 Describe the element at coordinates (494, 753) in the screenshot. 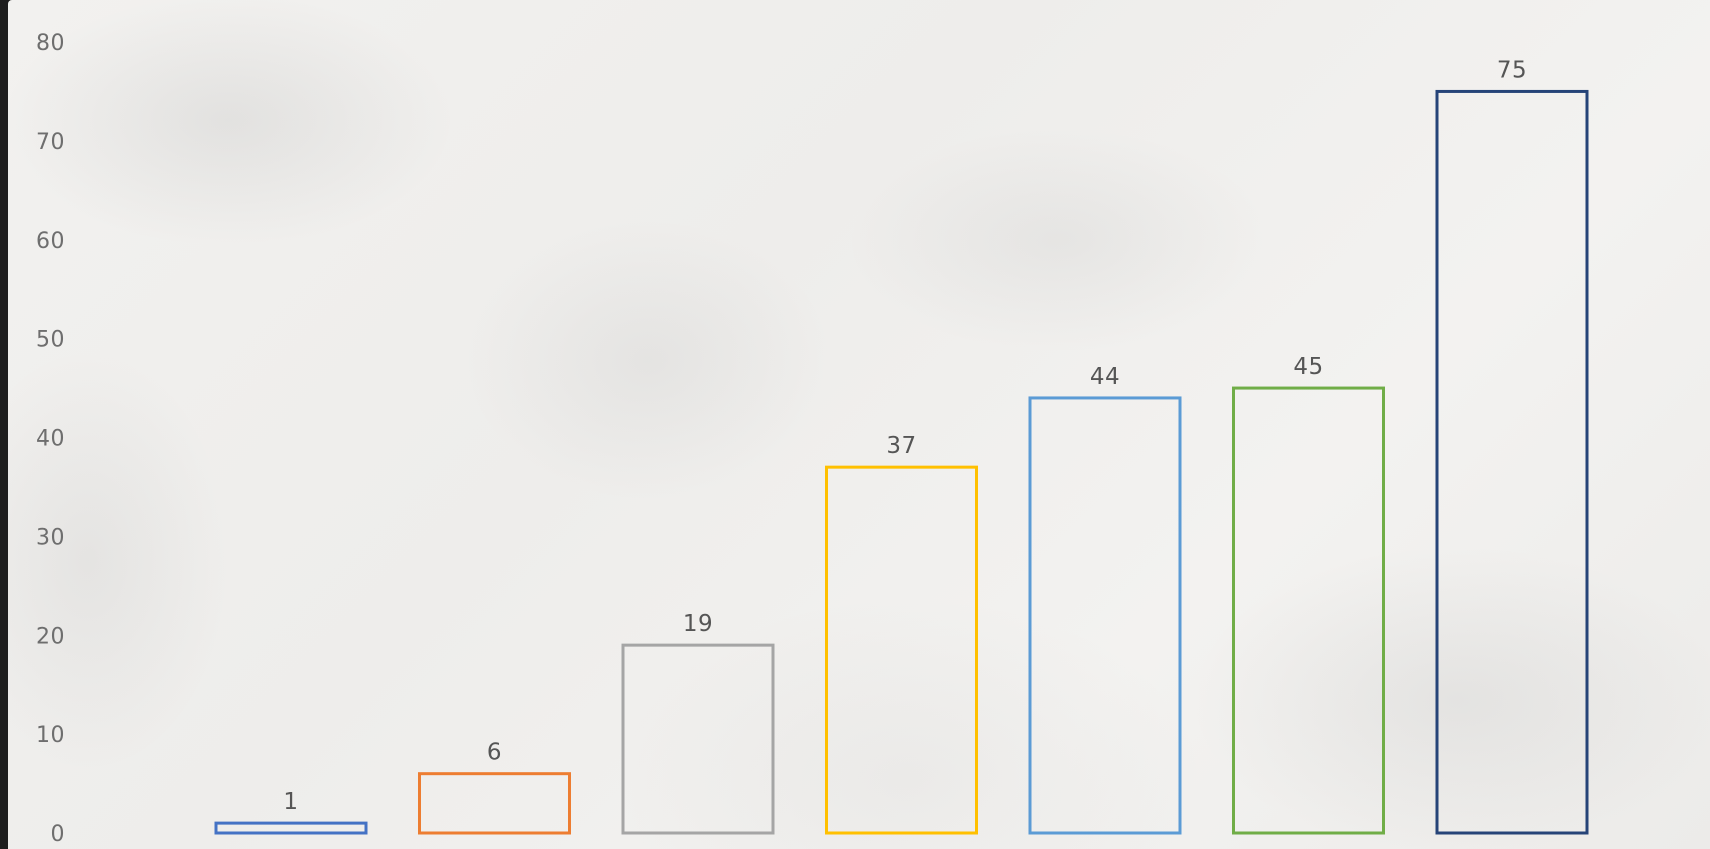

I see `bar-value-label: 6` at that location.